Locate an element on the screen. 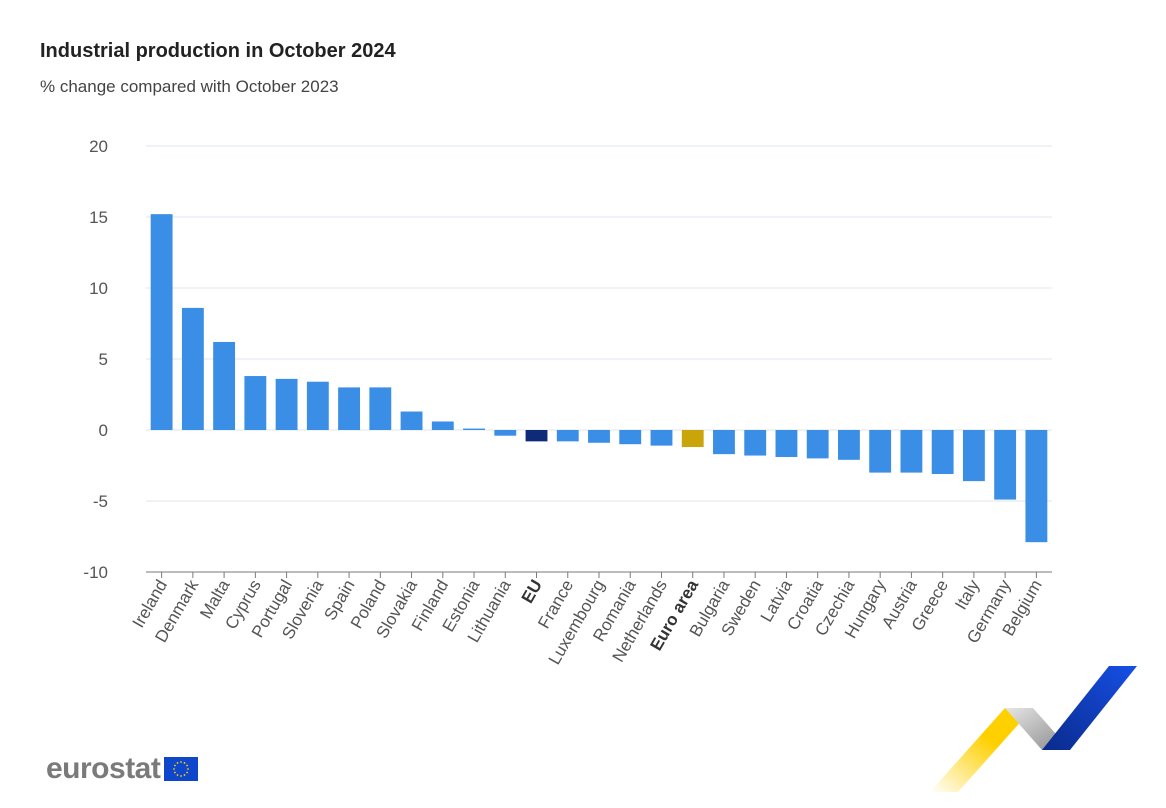 The width and height of the screenshot is (1166, 808). y-tick-label: 20 is located at coordinates (98, 146).